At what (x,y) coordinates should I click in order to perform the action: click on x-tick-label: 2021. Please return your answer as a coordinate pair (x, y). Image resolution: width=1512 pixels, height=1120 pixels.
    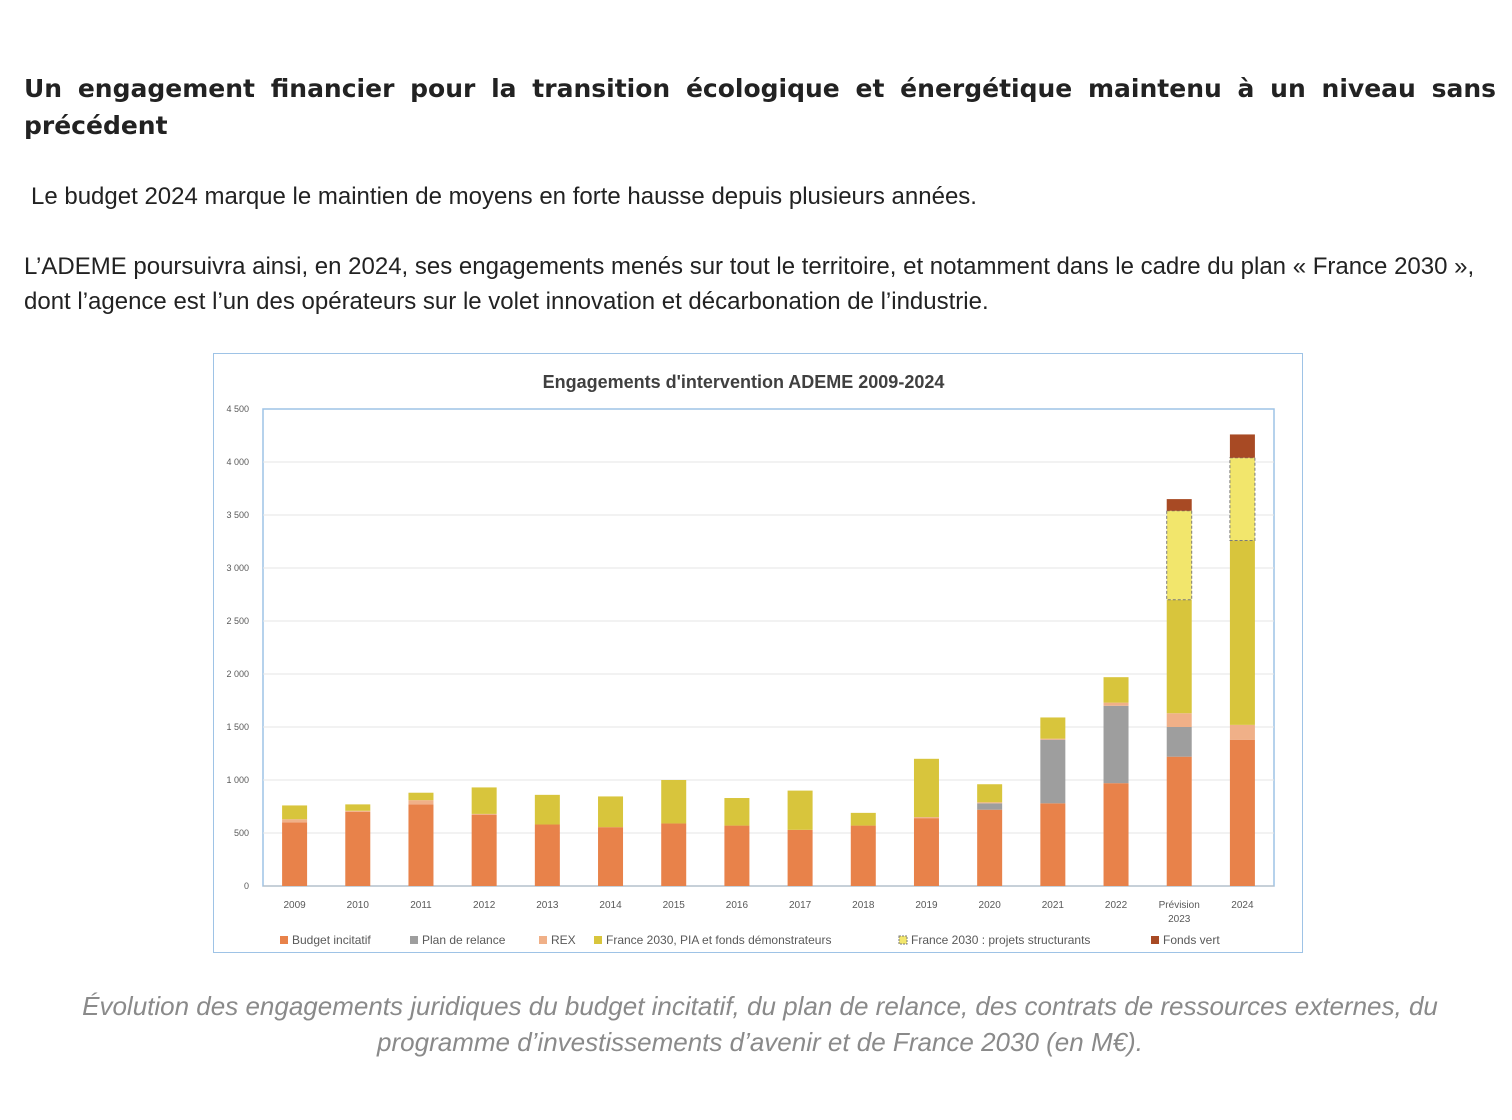
    Looking at the image, I should click on (1053, 905).